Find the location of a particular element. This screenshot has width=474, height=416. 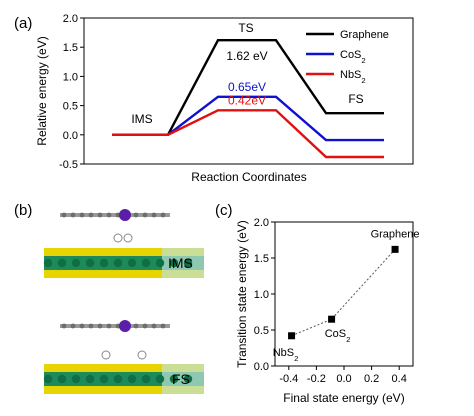

panel-label-b: (b) is located at coordinates (23, 210).